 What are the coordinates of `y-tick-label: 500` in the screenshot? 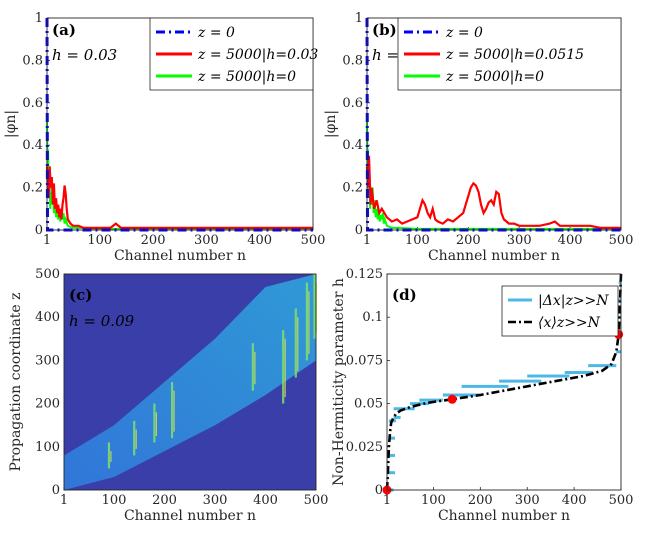 It's located at (47, 274).